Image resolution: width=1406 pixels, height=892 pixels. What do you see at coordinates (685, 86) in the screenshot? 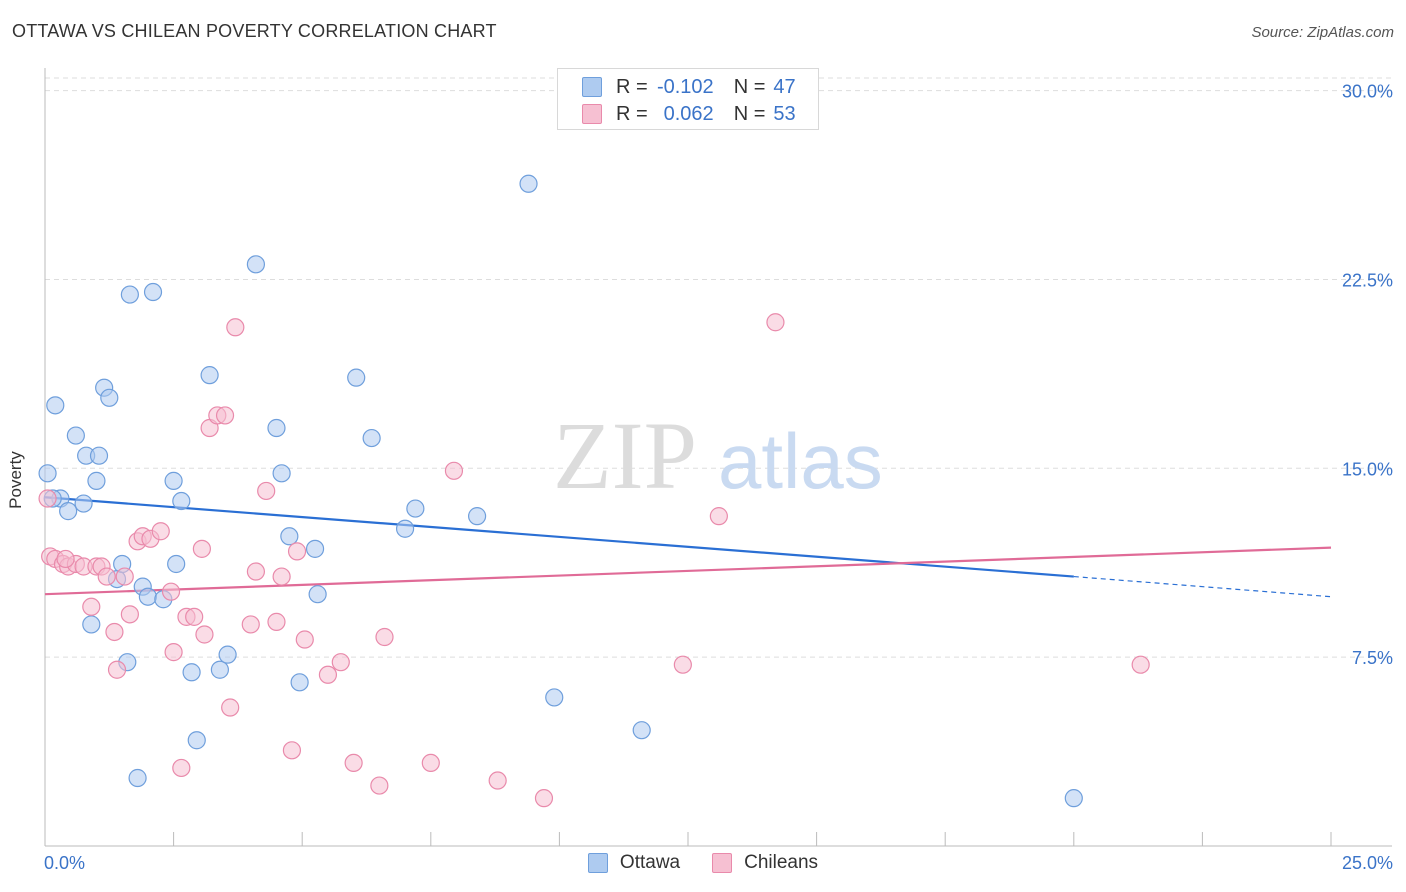
I see `legend-r-value: -0.102` at bounding box center [685, 86].